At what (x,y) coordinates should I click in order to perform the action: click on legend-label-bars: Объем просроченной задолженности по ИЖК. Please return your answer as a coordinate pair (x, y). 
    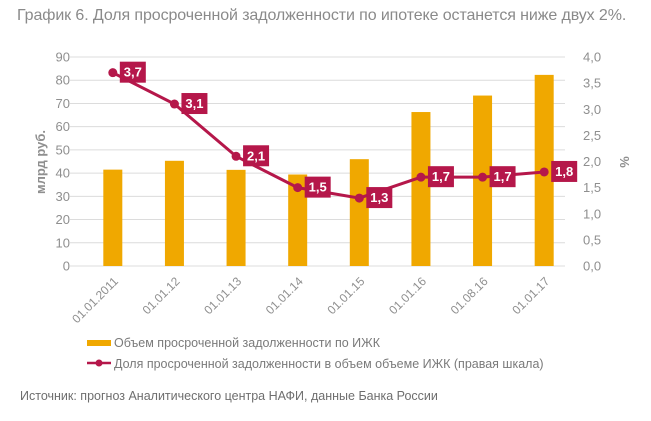
    Looking at the image, I should click on (247, 343).